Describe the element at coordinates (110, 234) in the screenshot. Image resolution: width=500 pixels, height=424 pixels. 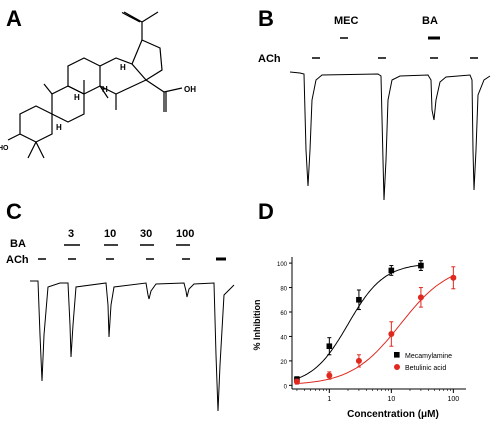
I see `conc-10: 10` at that location.